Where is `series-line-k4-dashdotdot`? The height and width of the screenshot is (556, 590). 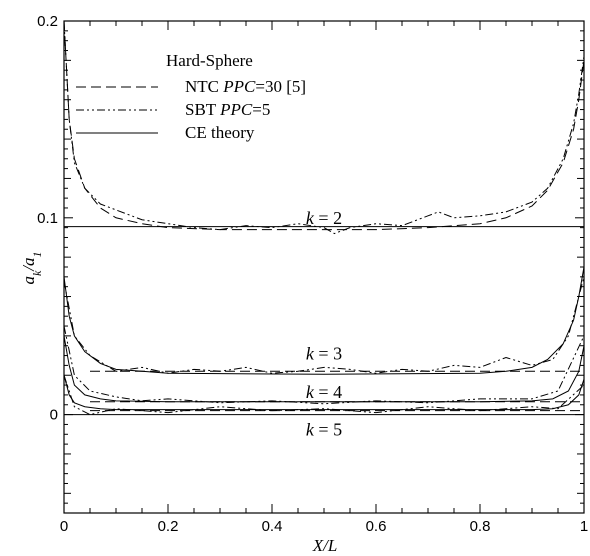 series-line-k4-dashdotdot is located at coordinates (324, 365).